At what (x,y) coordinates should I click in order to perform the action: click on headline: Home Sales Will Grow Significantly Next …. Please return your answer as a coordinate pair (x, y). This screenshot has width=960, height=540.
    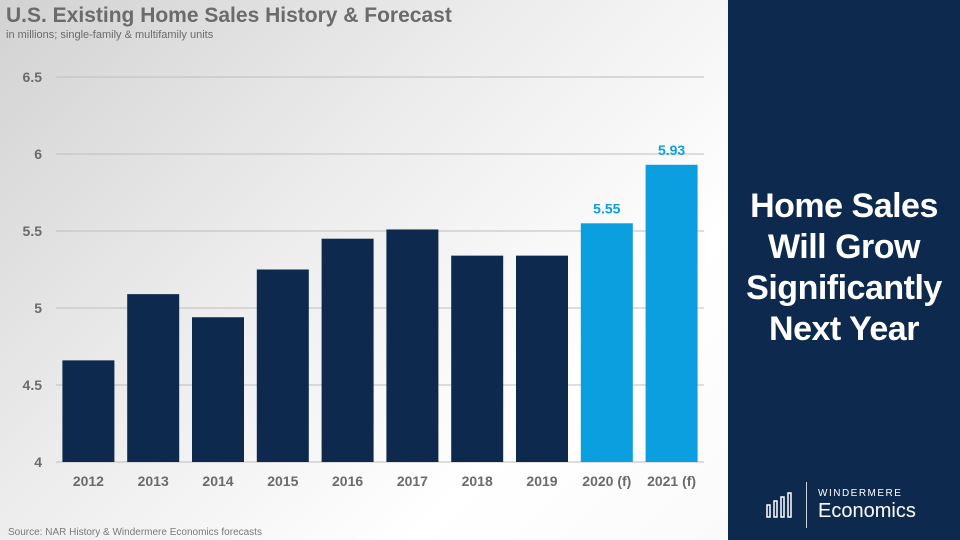
    Looking at the image, I should click on (844, 268).